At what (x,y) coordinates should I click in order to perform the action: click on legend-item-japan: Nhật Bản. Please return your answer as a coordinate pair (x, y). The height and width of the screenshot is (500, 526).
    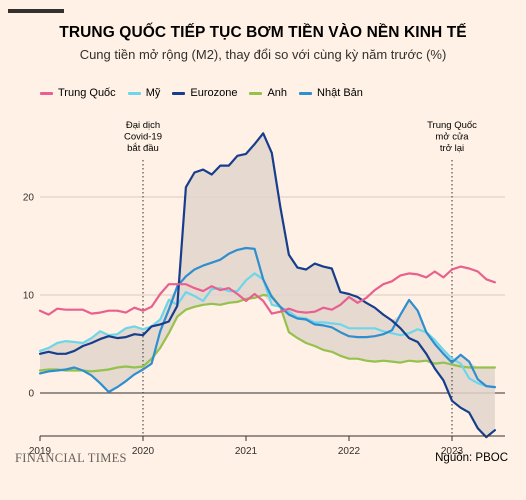
    Looking at the image, I should click on (331, 93).